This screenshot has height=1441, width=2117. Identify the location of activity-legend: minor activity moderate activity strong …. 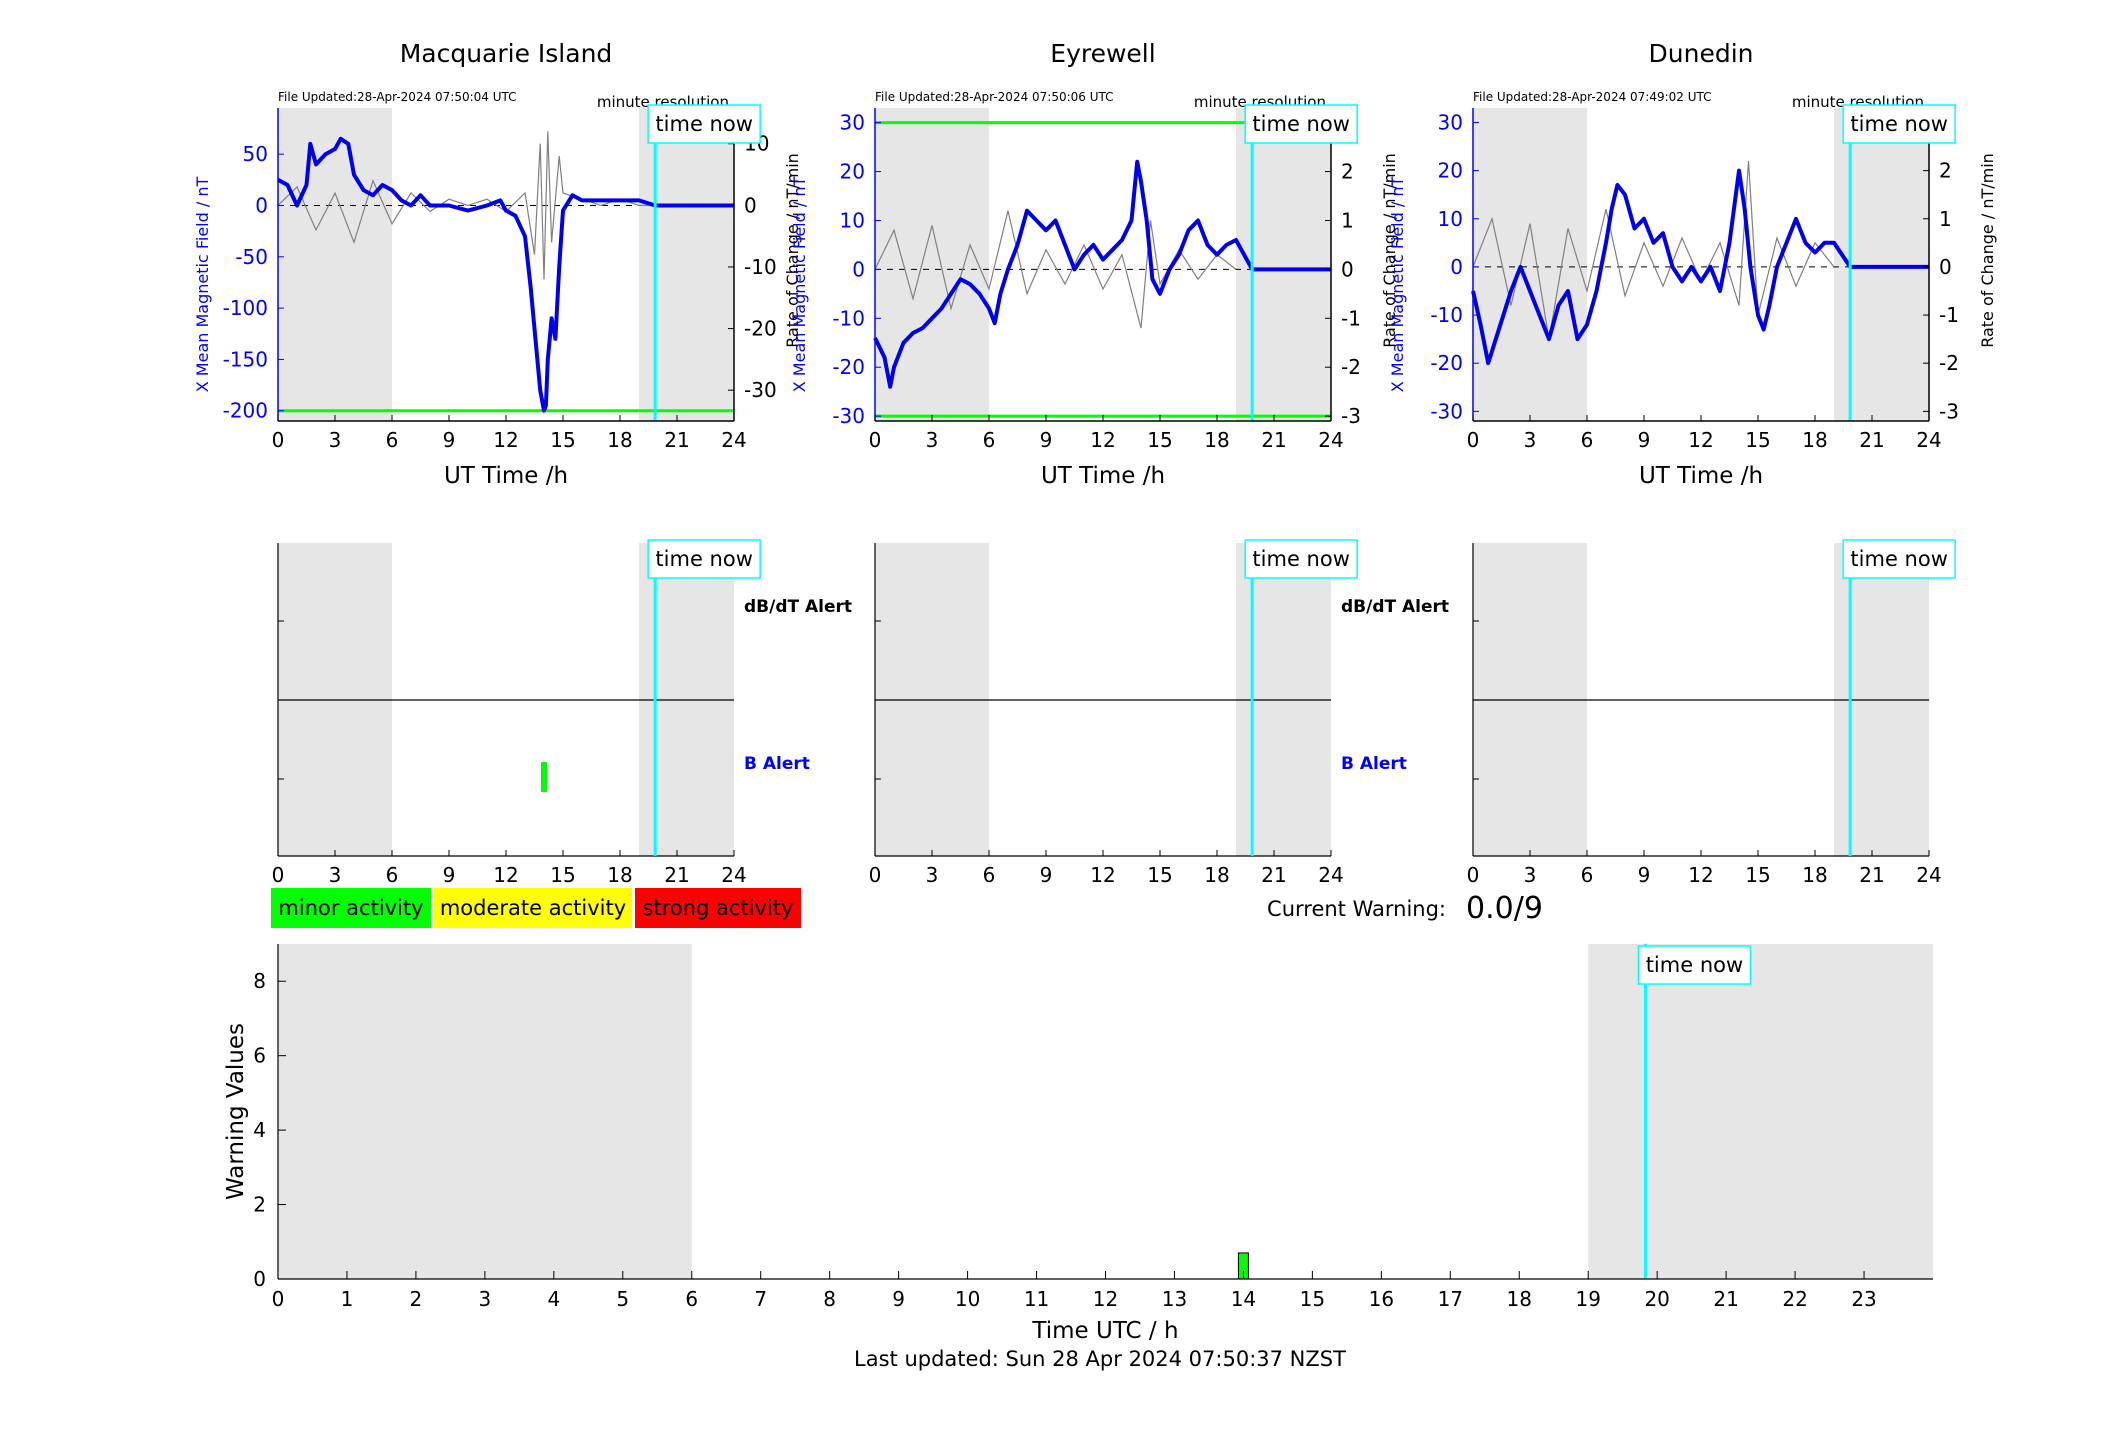
(536, 908).